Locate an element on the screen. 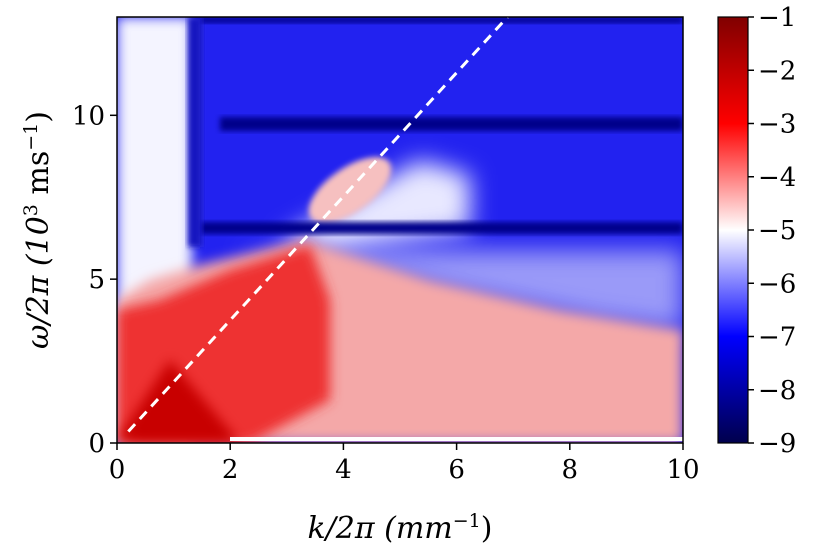  y-tick-label: 0 is located at coordinates (96, 444).